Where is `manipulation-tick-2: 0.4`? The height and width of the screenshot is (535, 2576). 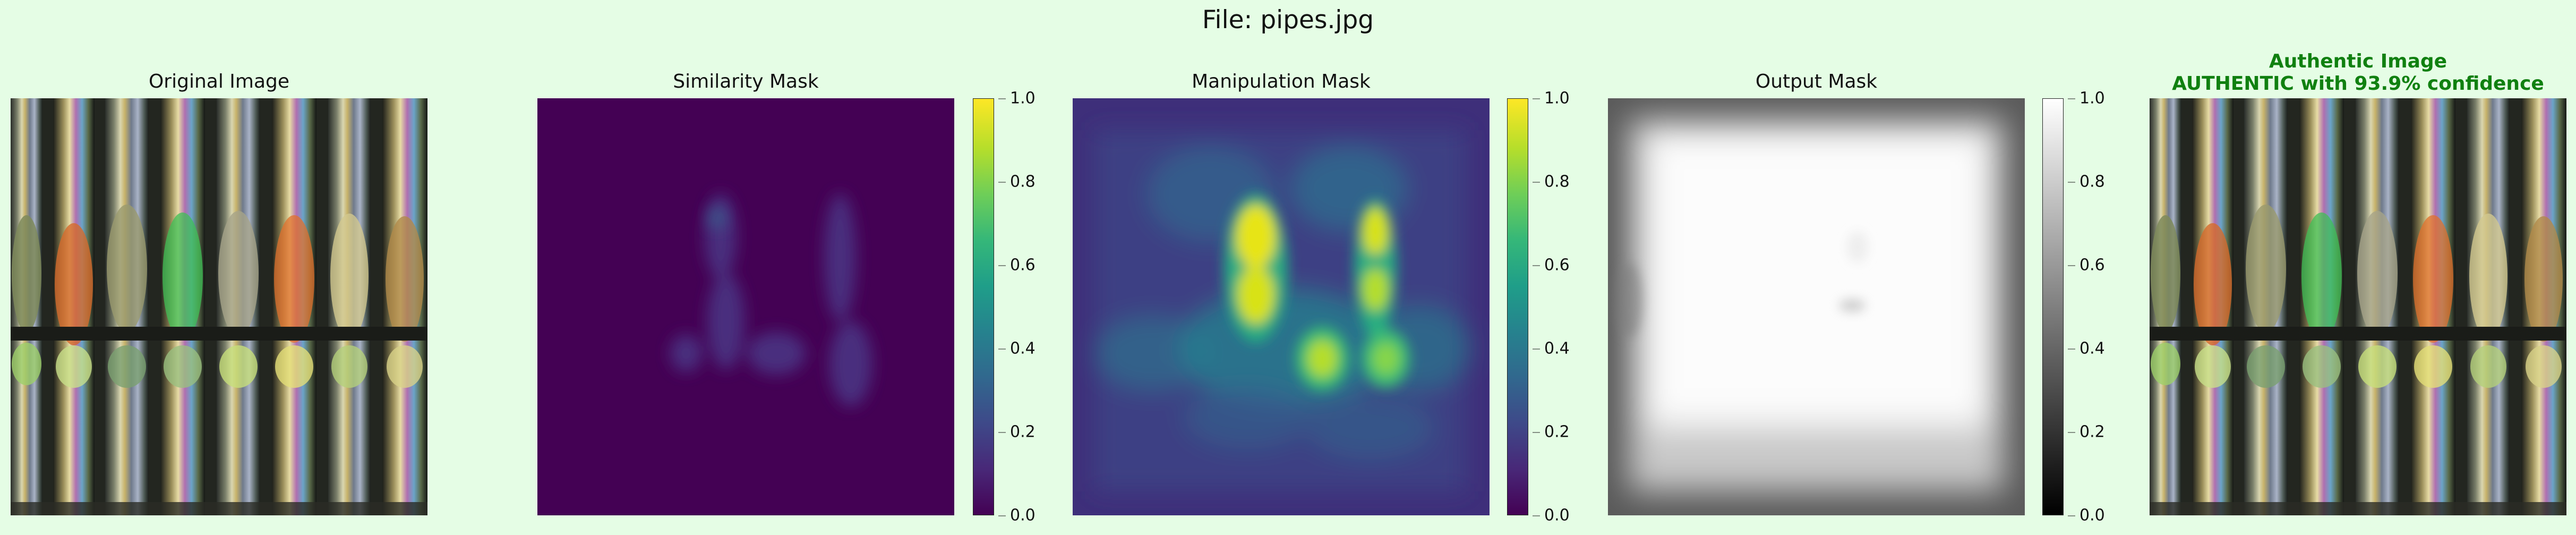 manipulation-tick-2: 0.4 is located at coordinates (1552, 348).